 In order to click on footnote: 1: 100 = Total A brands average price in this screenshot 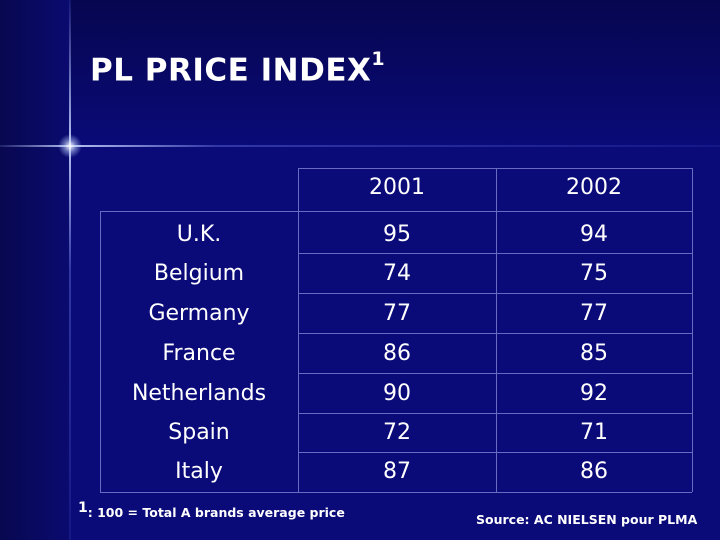, I will do `click(211, 510)`.